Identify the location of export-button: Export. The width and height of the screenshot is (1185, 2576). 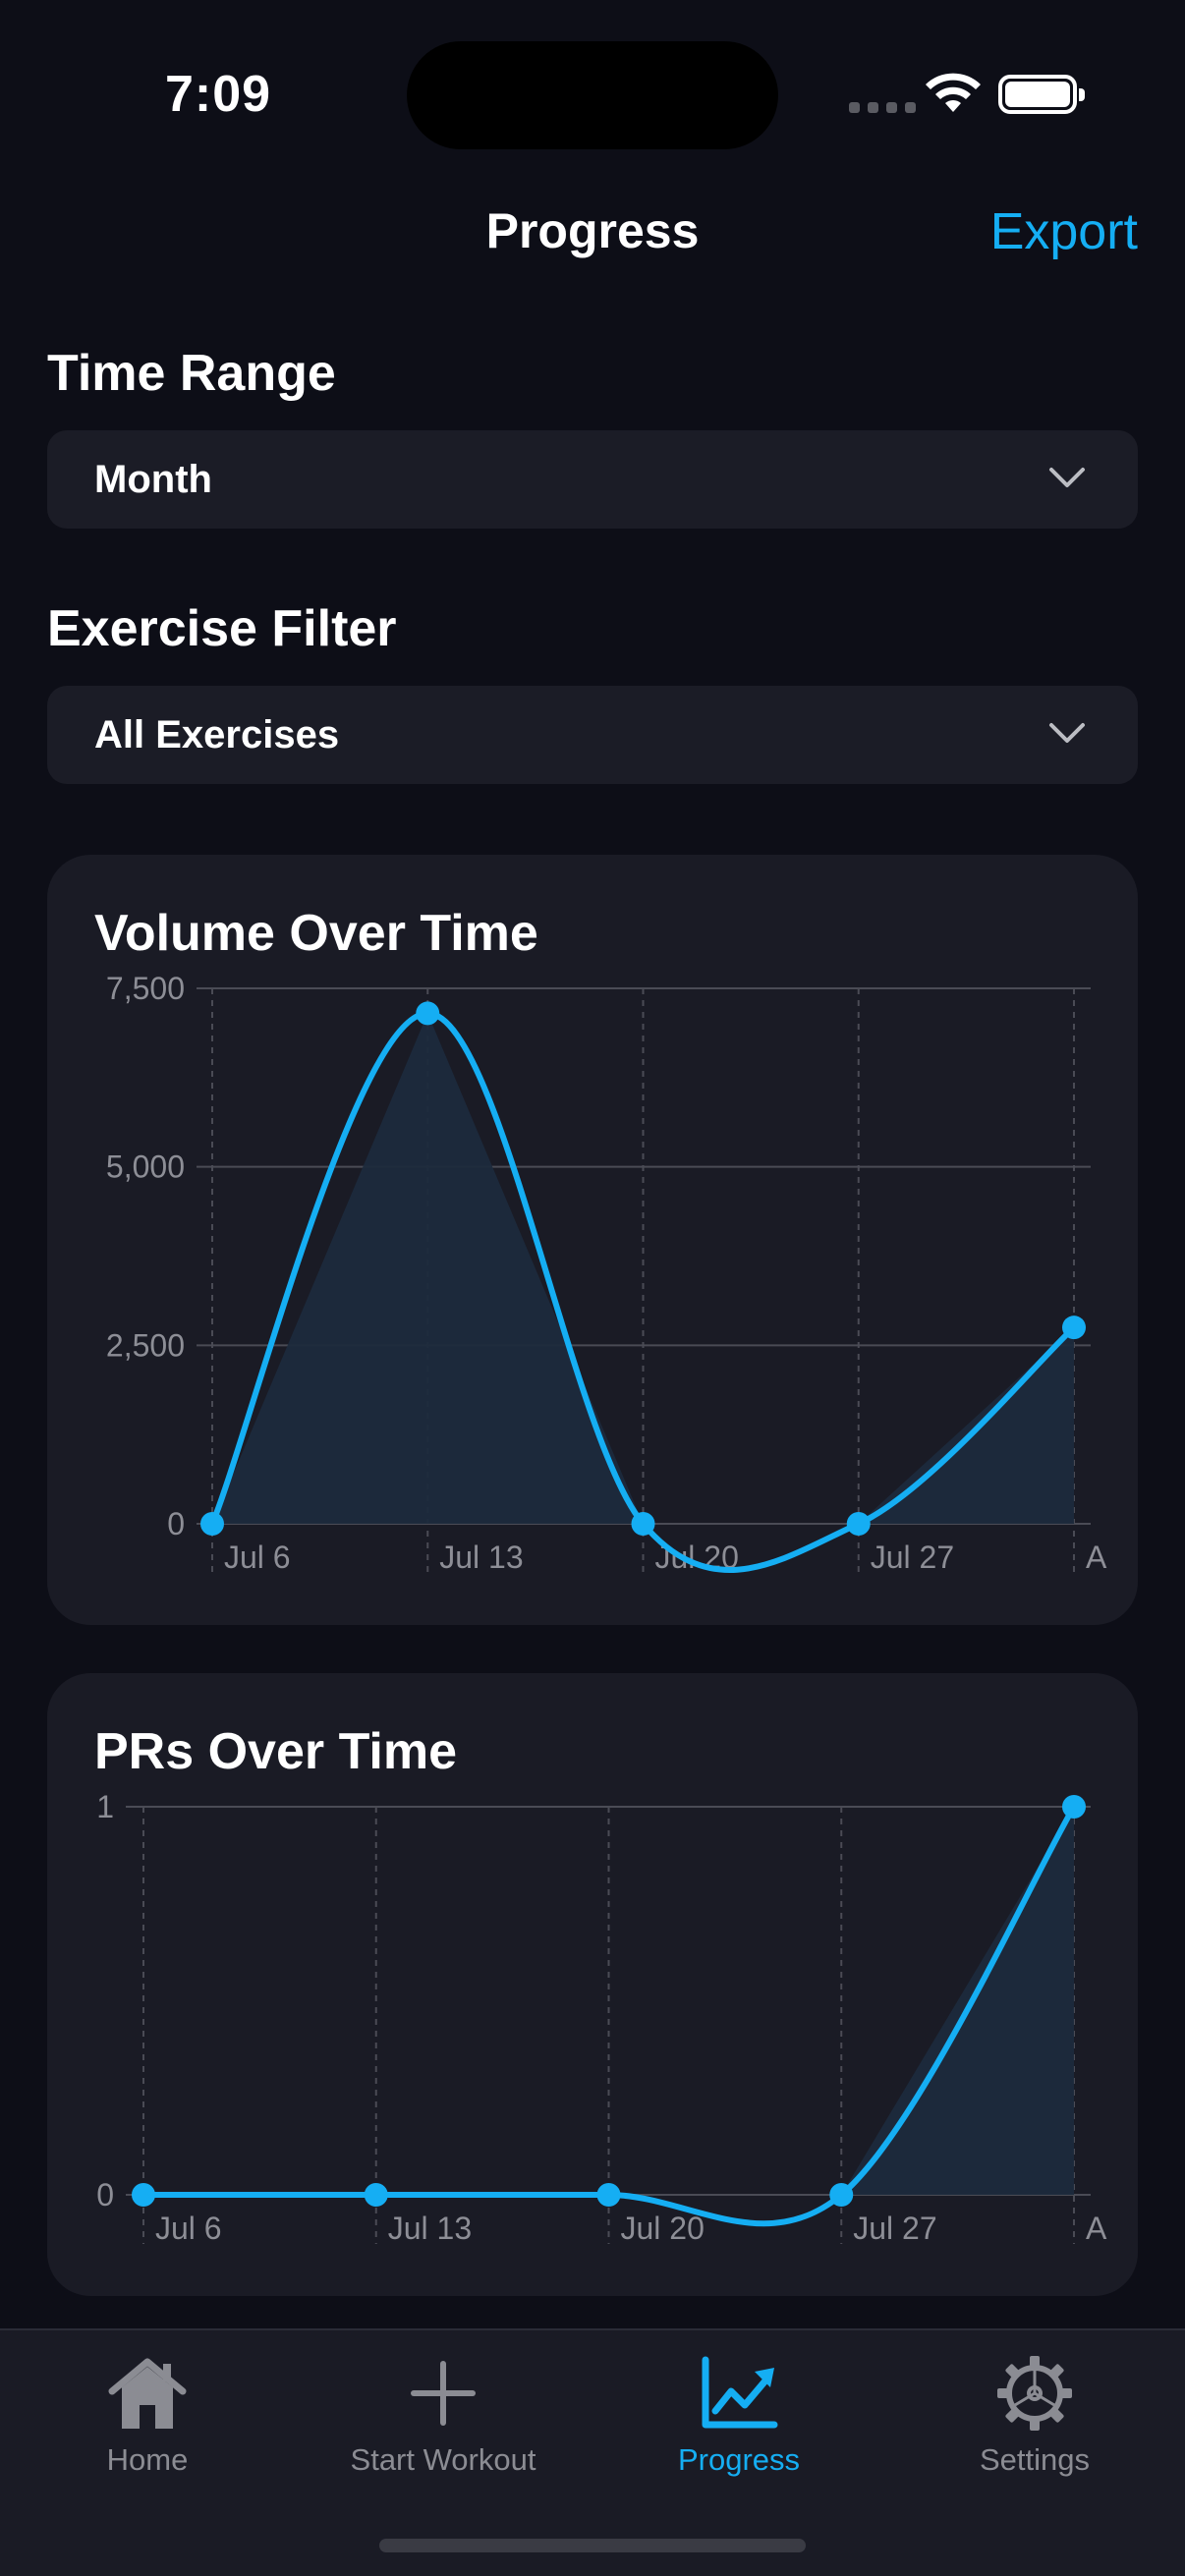
(1064, 231).